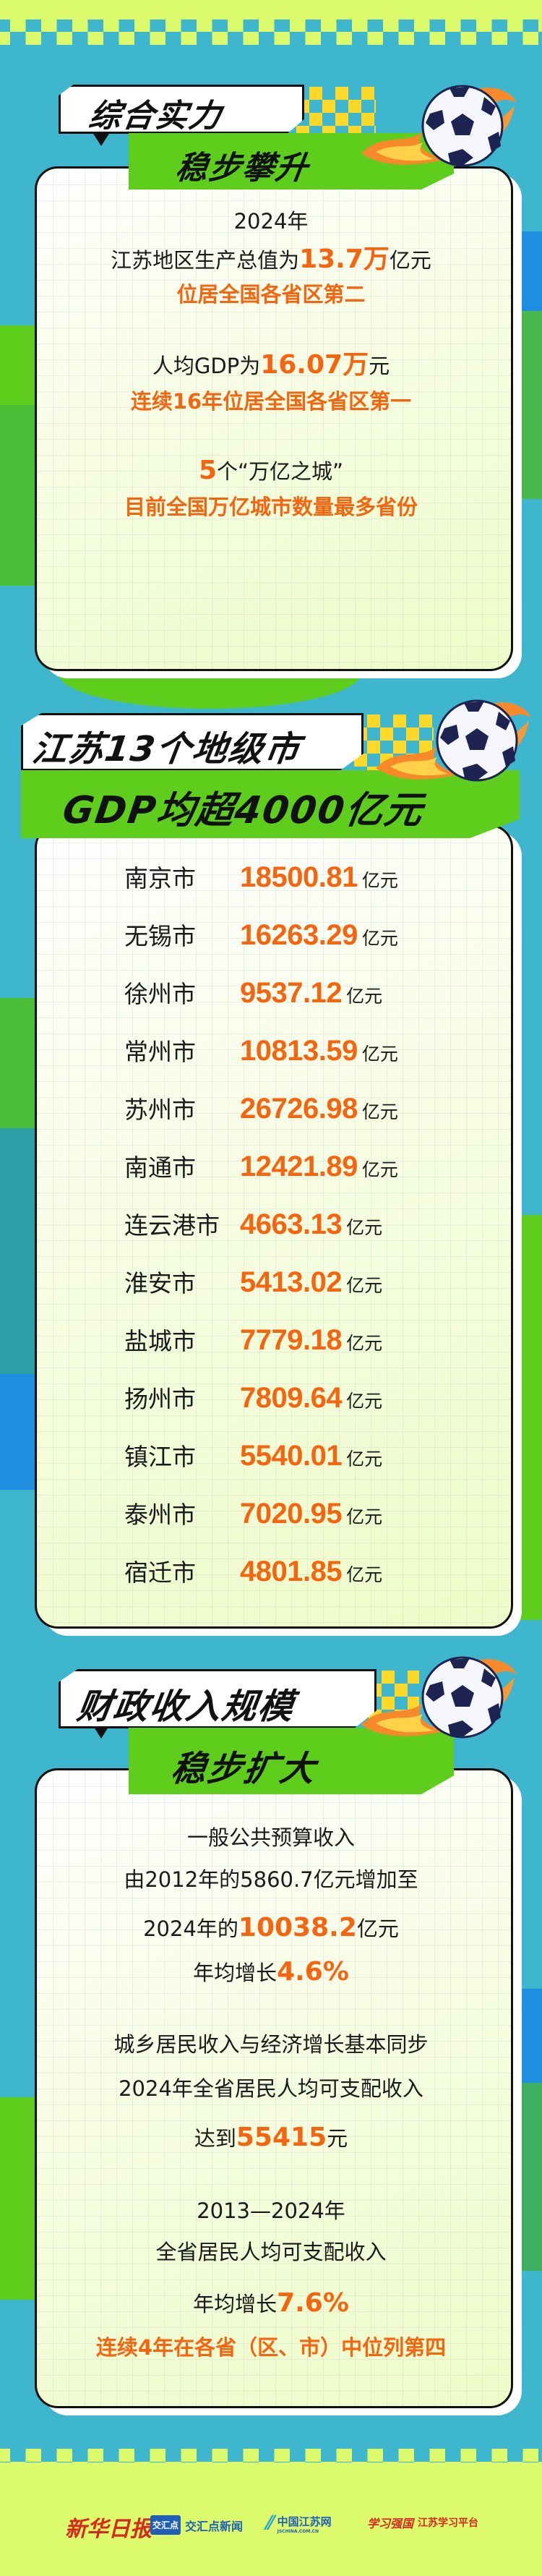 The image size is (542, 2576). What do you see at coordinates (167, 749) in the screenshot?
I see `section2-title-top: 江苏13个地级市` at bounding box center [167, 749].